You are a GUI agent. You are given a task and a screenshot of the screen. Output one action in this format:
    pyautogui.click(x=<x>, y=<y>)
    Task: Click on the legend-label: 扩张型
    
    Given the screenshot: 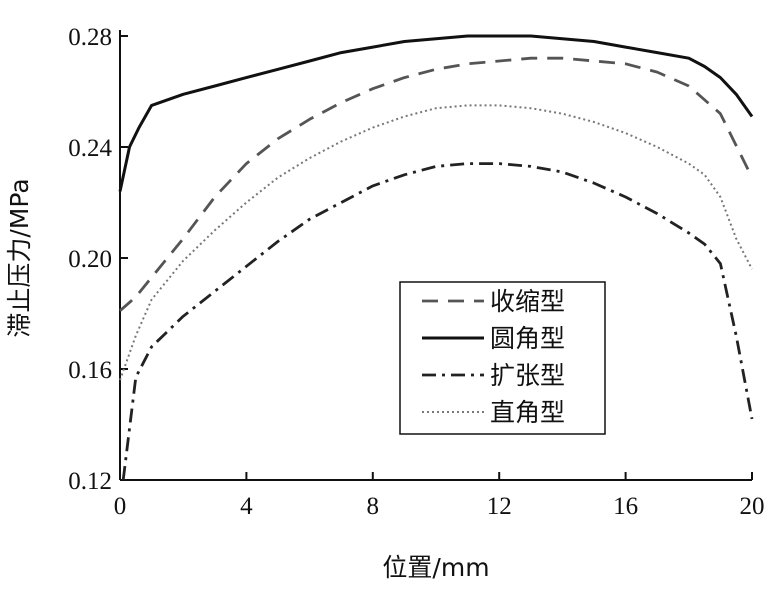 What is the action you would take?
    pyautogui.click(x=527, y=375)
    